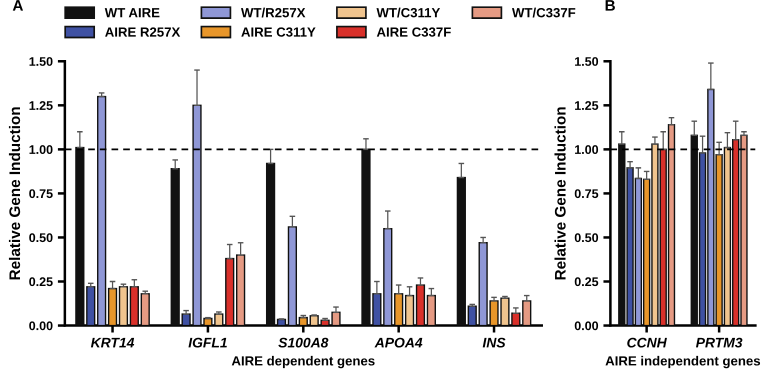 This screenshot has height=383, width=763. I want to click on x-tick-label: CCNH, so click(647, 343).